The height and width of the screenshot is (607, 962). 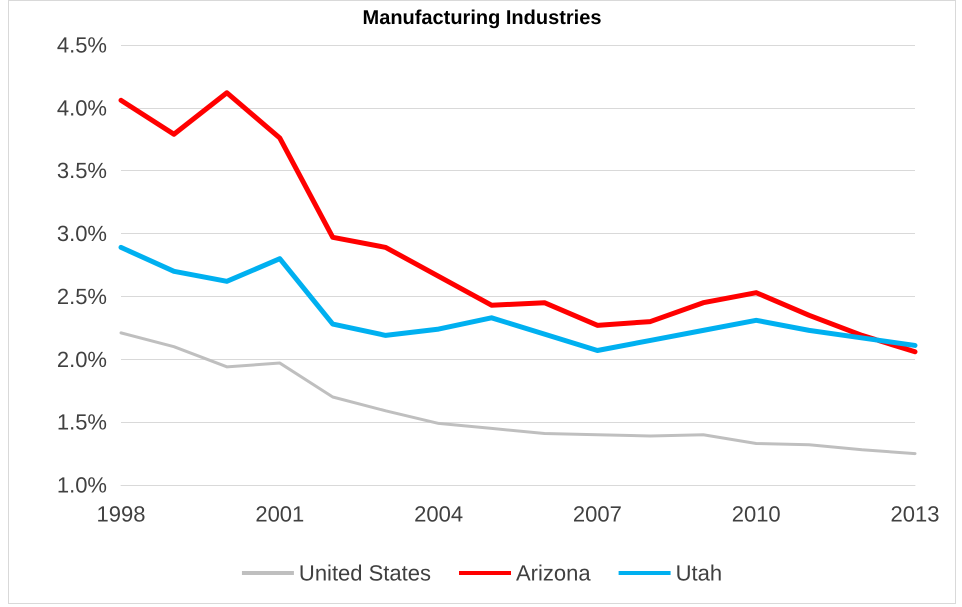 I want to click on y-tick-label: 2.0%, so click(x=81, y=359).